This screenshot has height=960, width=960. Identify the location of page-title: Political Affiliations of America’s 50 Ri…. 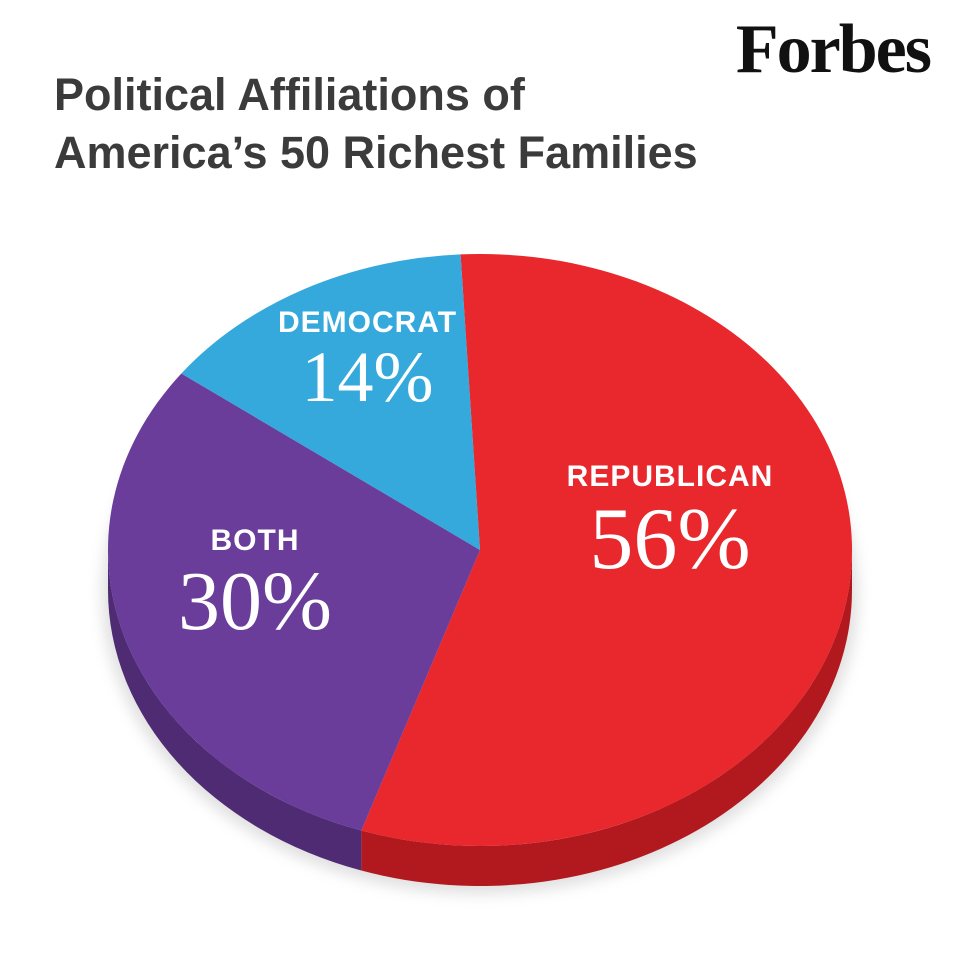
(376, 123).